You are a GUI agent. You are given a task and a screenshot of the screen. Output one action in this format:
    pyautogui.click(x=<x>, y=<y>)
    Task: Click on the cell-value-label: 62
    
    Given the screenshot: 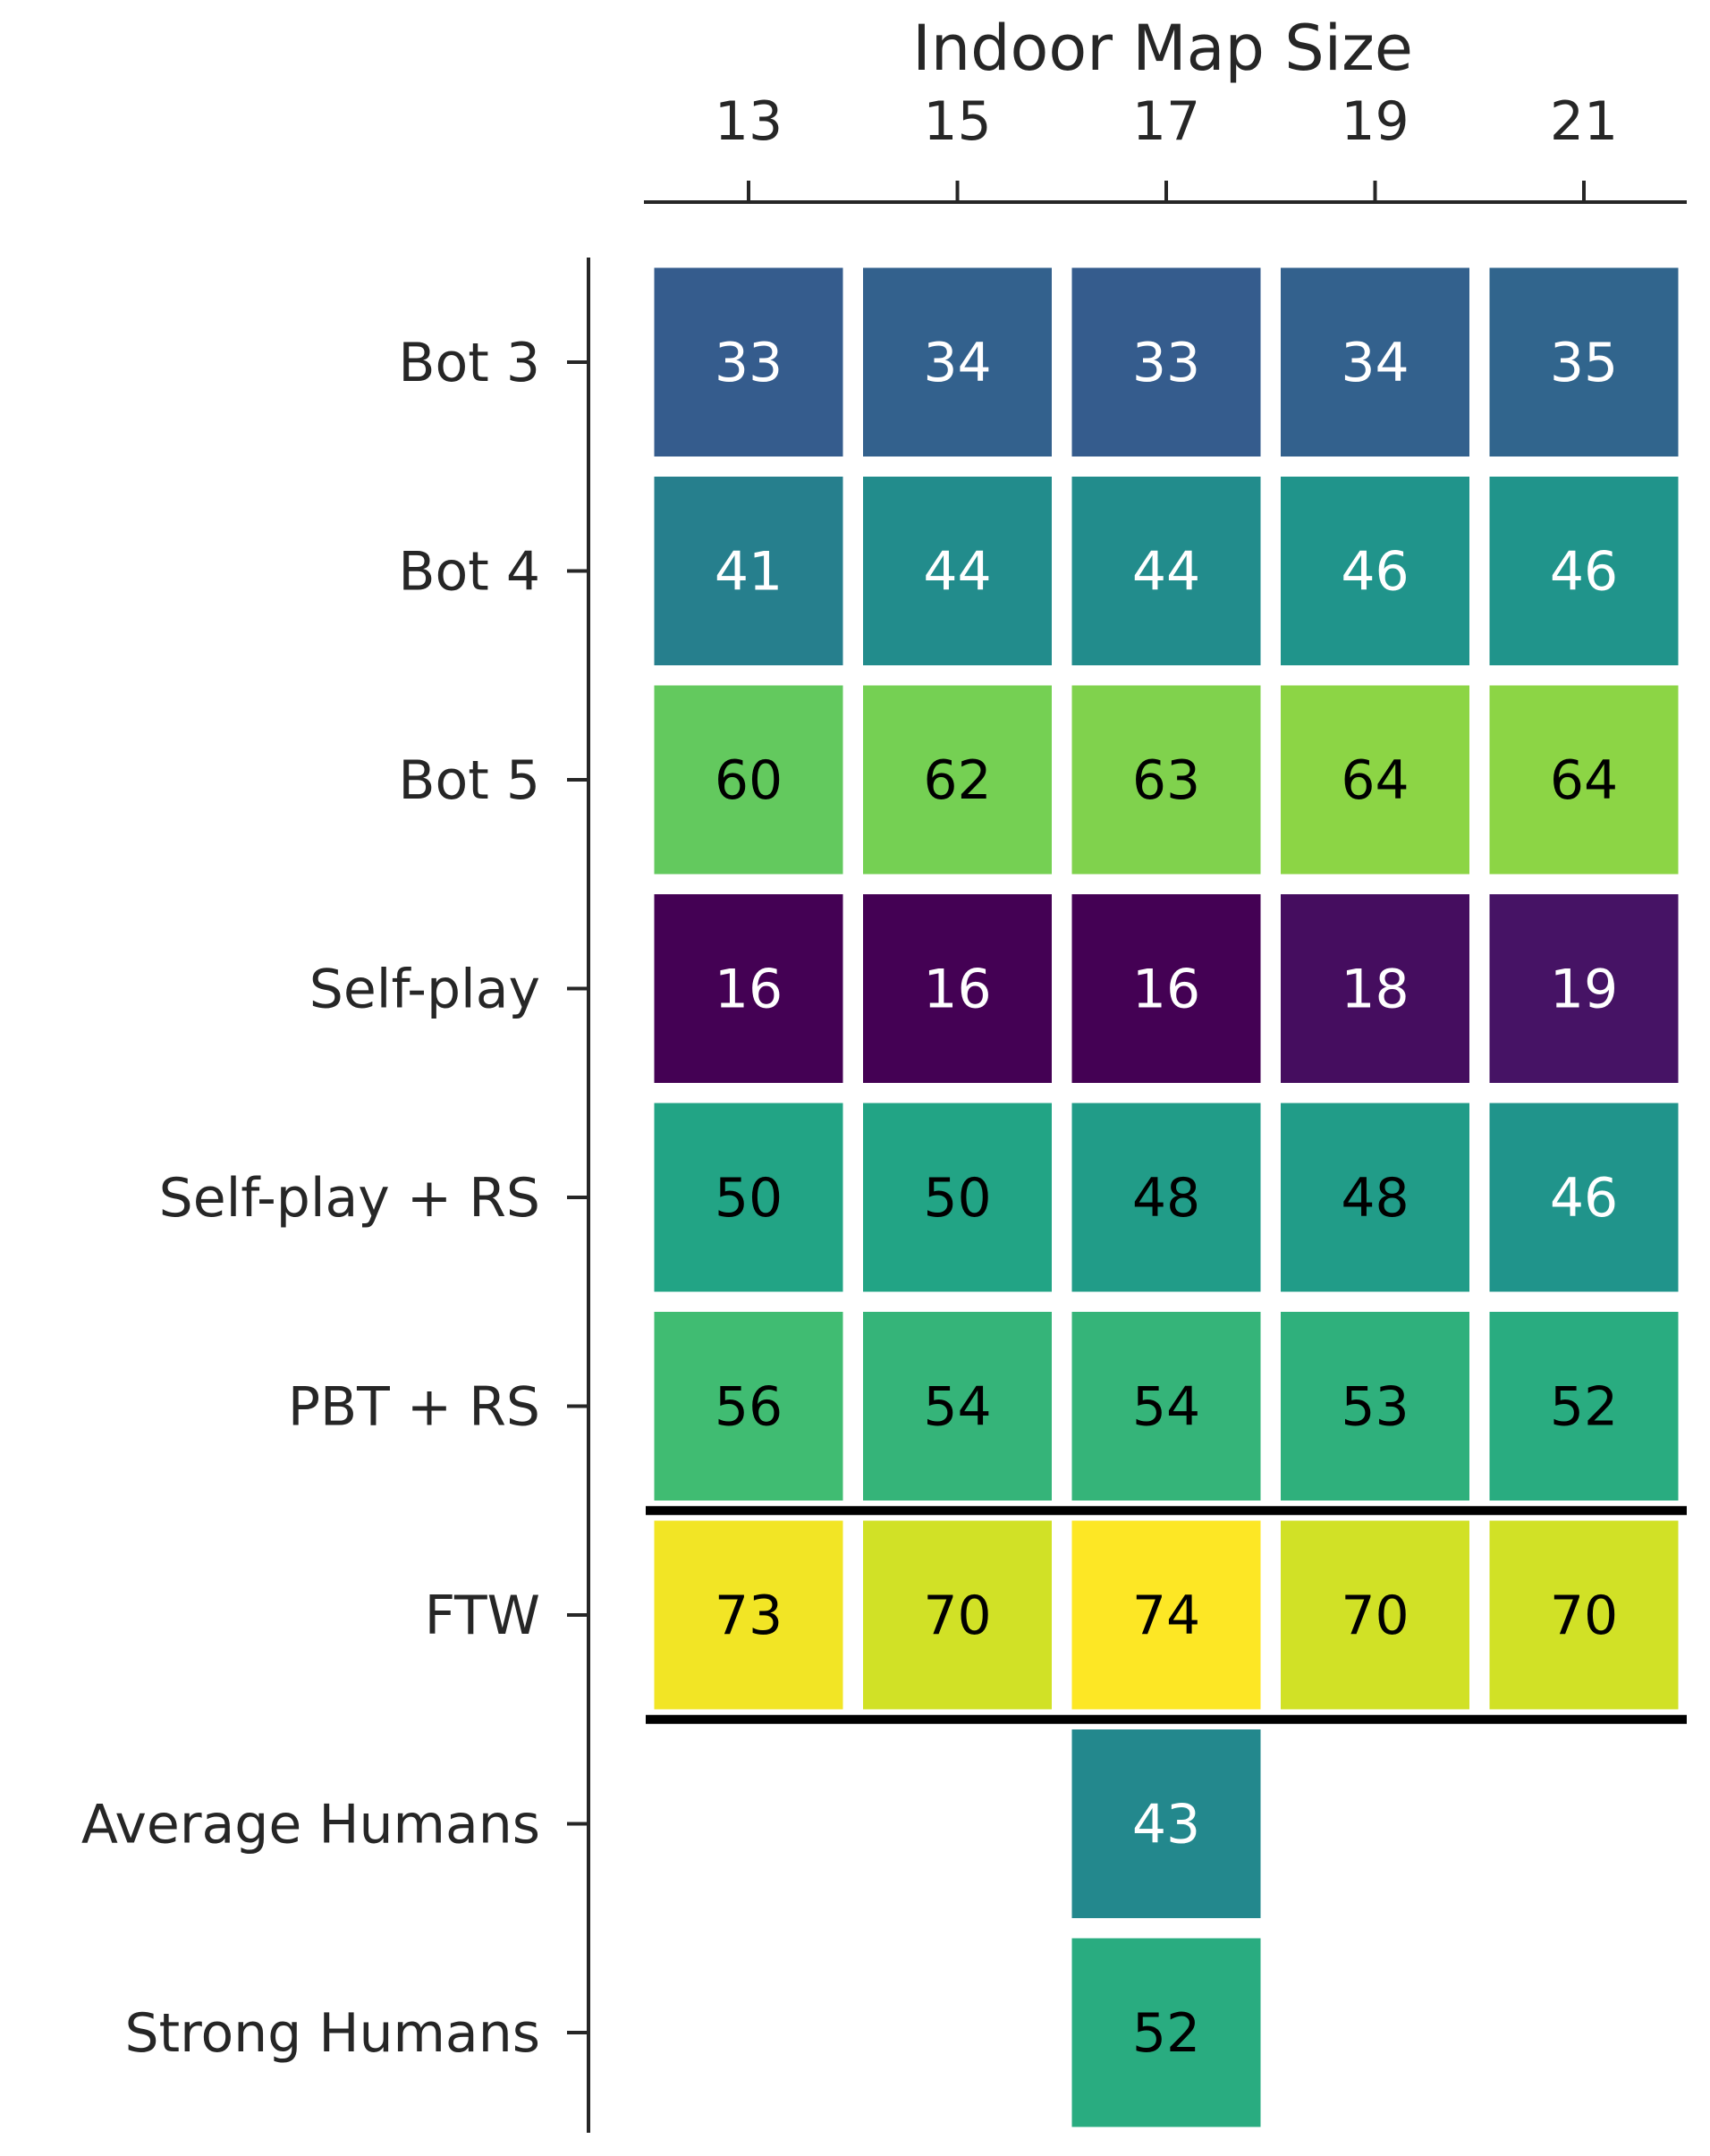 What is the action you would take?
    pyautogui.click(x=957, y=781)
    